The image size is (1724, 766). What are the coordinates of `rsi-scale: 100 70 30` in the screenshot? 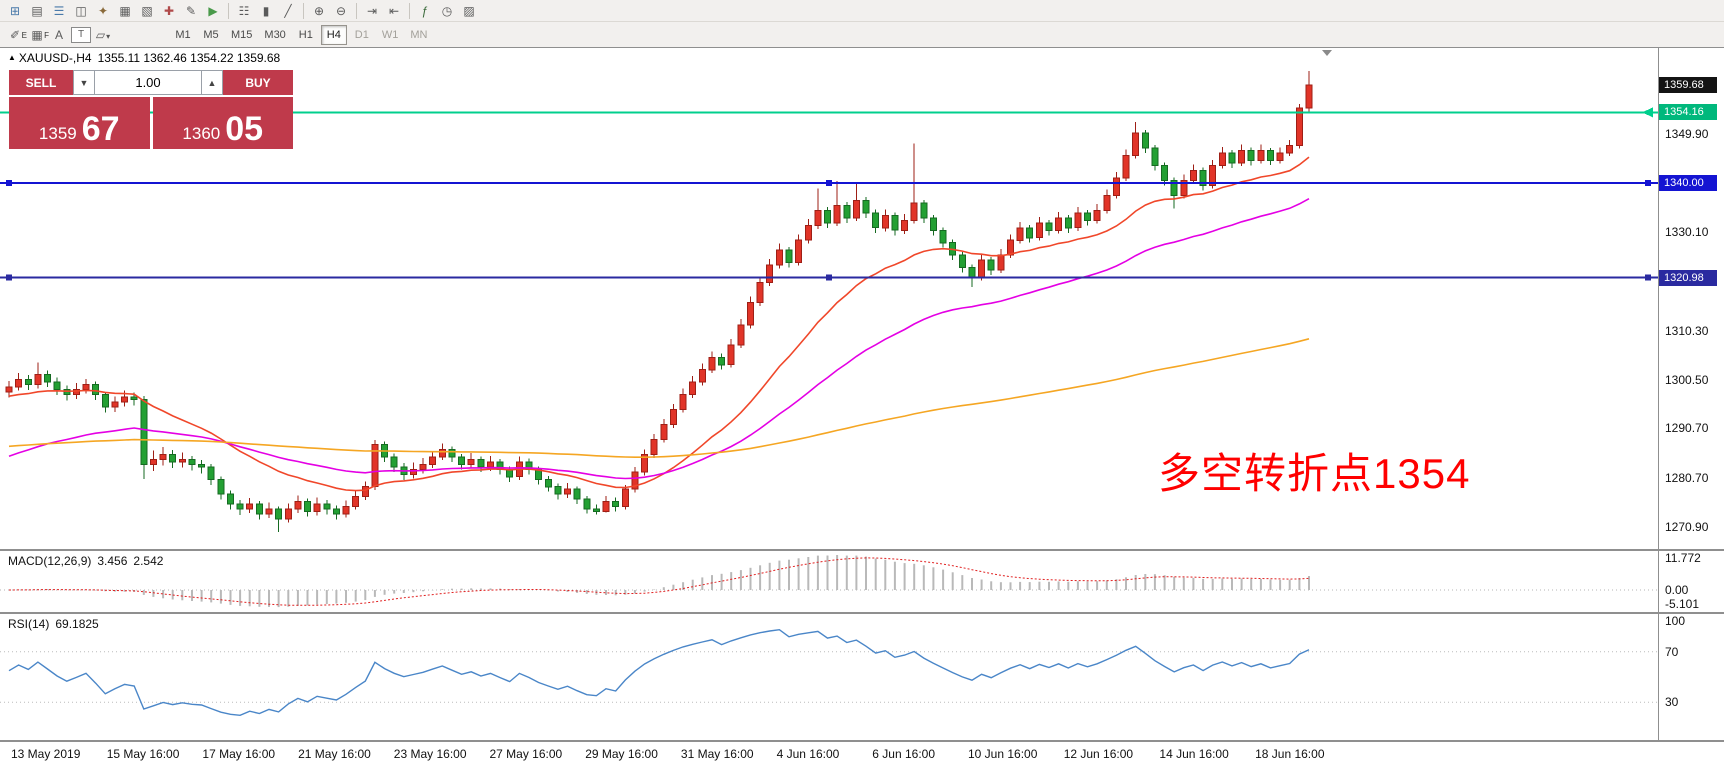 It's located at (1691, 677).